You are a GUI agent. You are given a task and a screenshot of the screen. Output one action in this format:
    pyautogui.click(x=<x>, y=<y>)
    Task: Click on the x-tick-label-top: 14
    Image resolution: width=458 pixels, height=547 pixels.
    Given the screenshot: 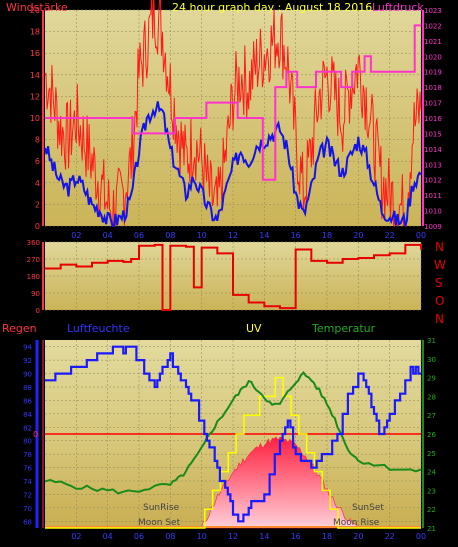 What is the action you would take?
    pyautogui.click(x=264, y=235)
    